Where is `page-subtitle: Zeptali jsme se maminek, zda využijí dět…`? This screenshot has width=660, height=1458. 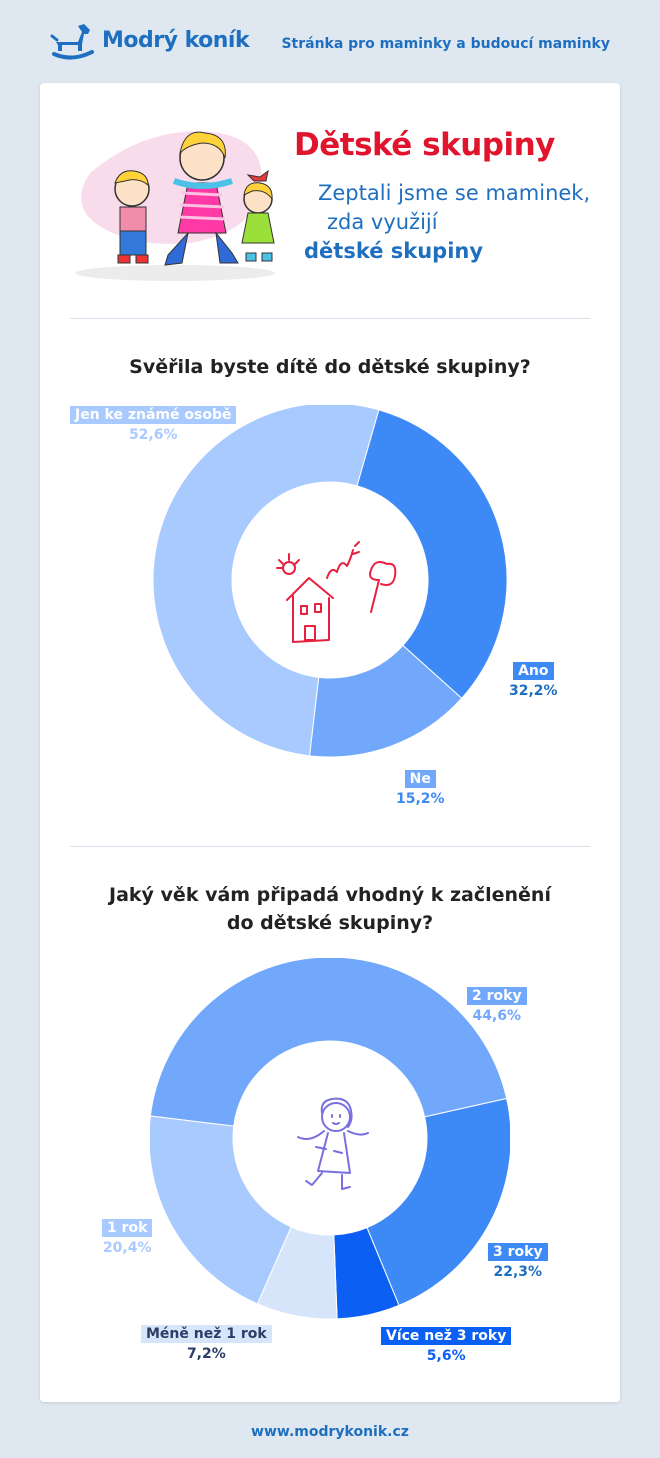
page-subtitle: Zeptali jsme se maminek, zda využijí dět… is located at coordinates (447, 222).